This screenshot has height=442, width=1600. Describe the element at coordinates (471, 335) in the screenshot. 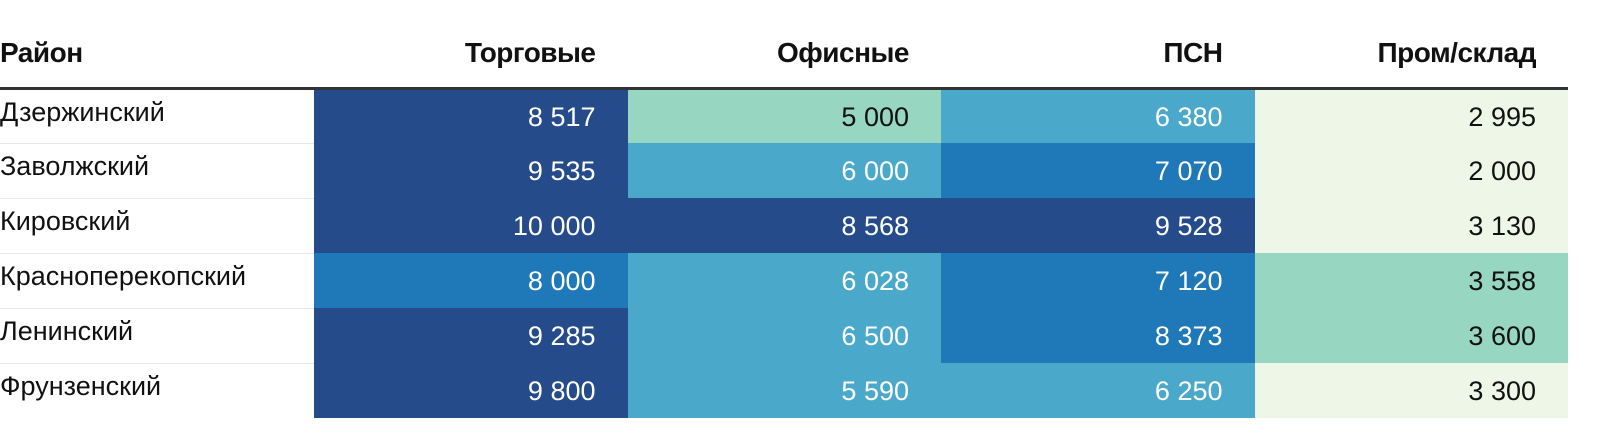

I see `heatmap-cell: 9 285` at that location.